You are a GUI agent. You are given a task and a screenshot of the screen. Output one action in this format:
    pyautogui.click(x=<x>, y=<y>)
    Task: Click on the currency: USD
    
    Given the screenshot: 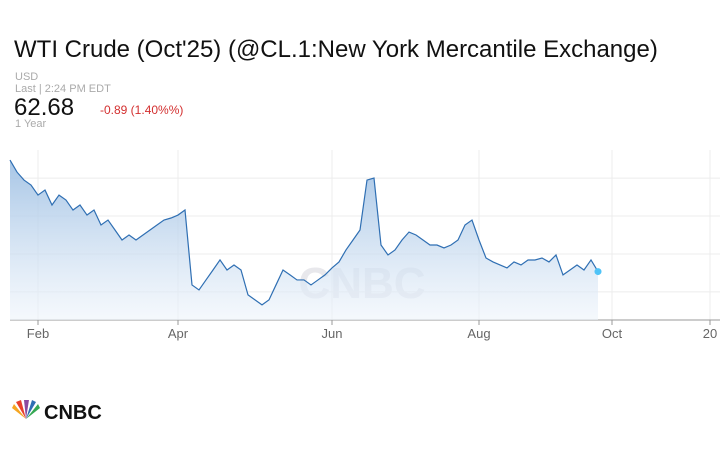 What is the action you would take?
    pyautogui.click(x=26, y=77)
    